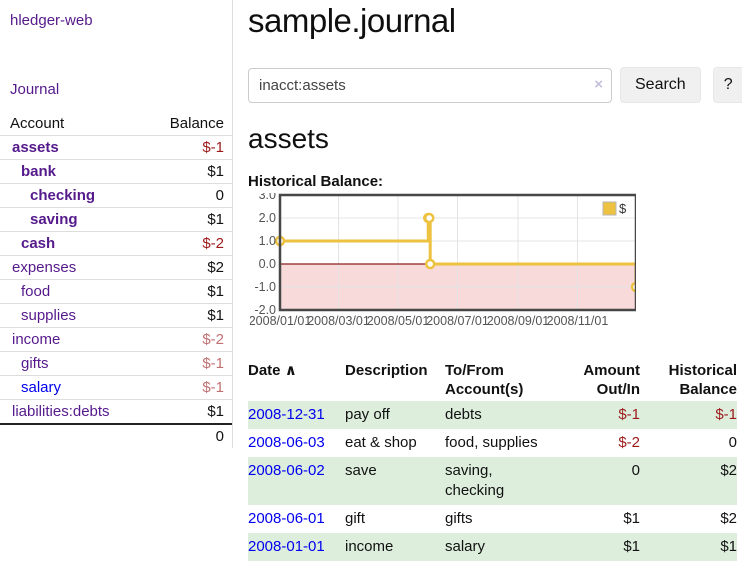 The width and height of the screenshot is (742, 582). I want to click on nav-journal: Journal, so click(116, 89).